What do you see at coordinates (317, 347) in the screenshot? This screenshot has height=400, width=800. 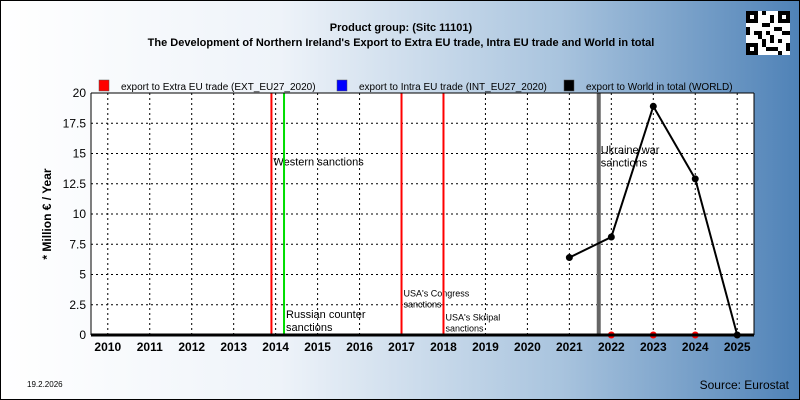 I see `x-tick-label: 2015` at bounding box center [317, 347].